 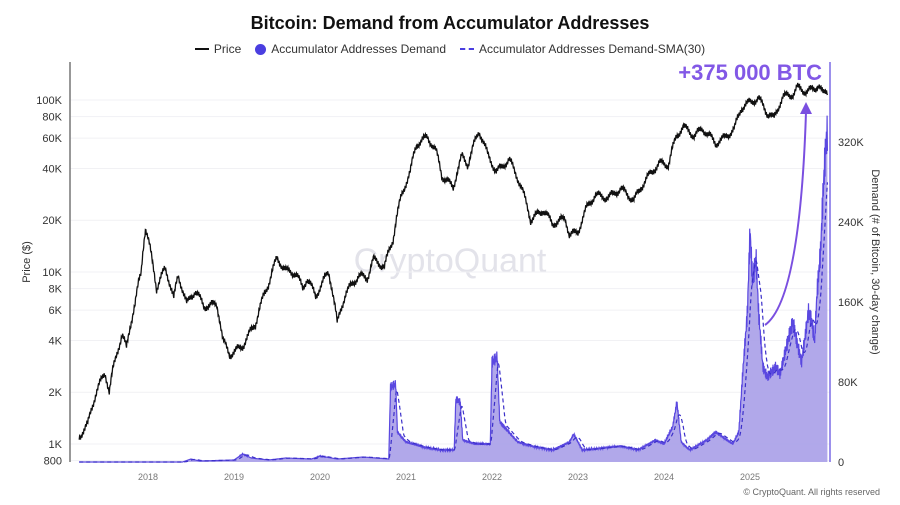 What do you see at coordinates (785, 218) in the screenshot?
I see `annotation-arrow` at bounding box center [785, 218].